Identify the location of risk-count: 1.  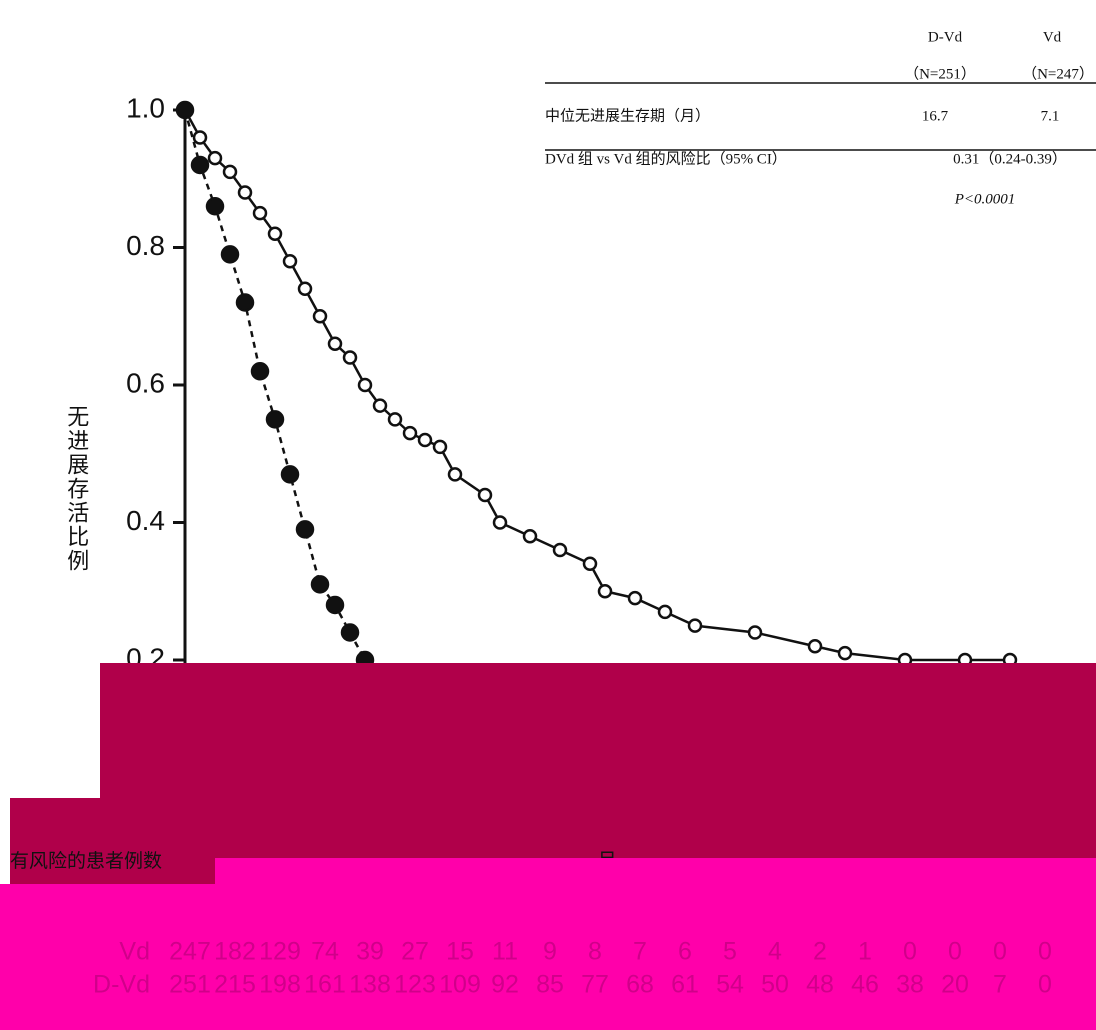
(865, 952).